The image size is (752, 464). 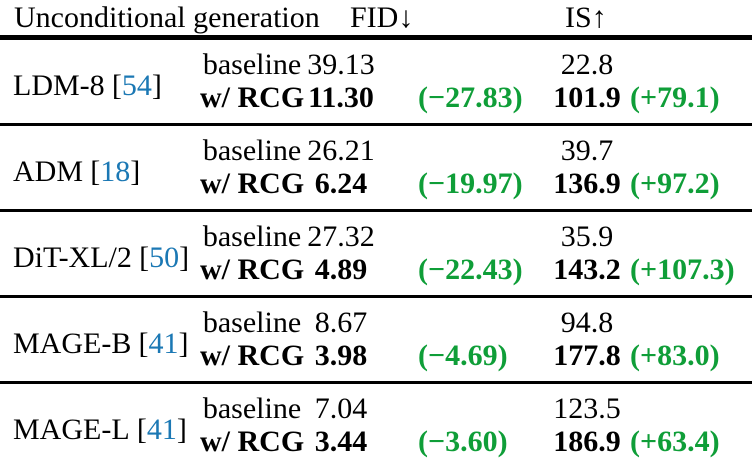 I want to click on method-name: DiT-XL/2, so click(x=72, y=257).